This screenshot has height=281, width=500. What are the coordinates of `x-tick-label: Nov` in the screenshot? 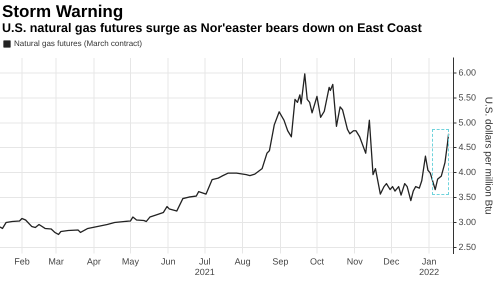 It's located at (355, 261).